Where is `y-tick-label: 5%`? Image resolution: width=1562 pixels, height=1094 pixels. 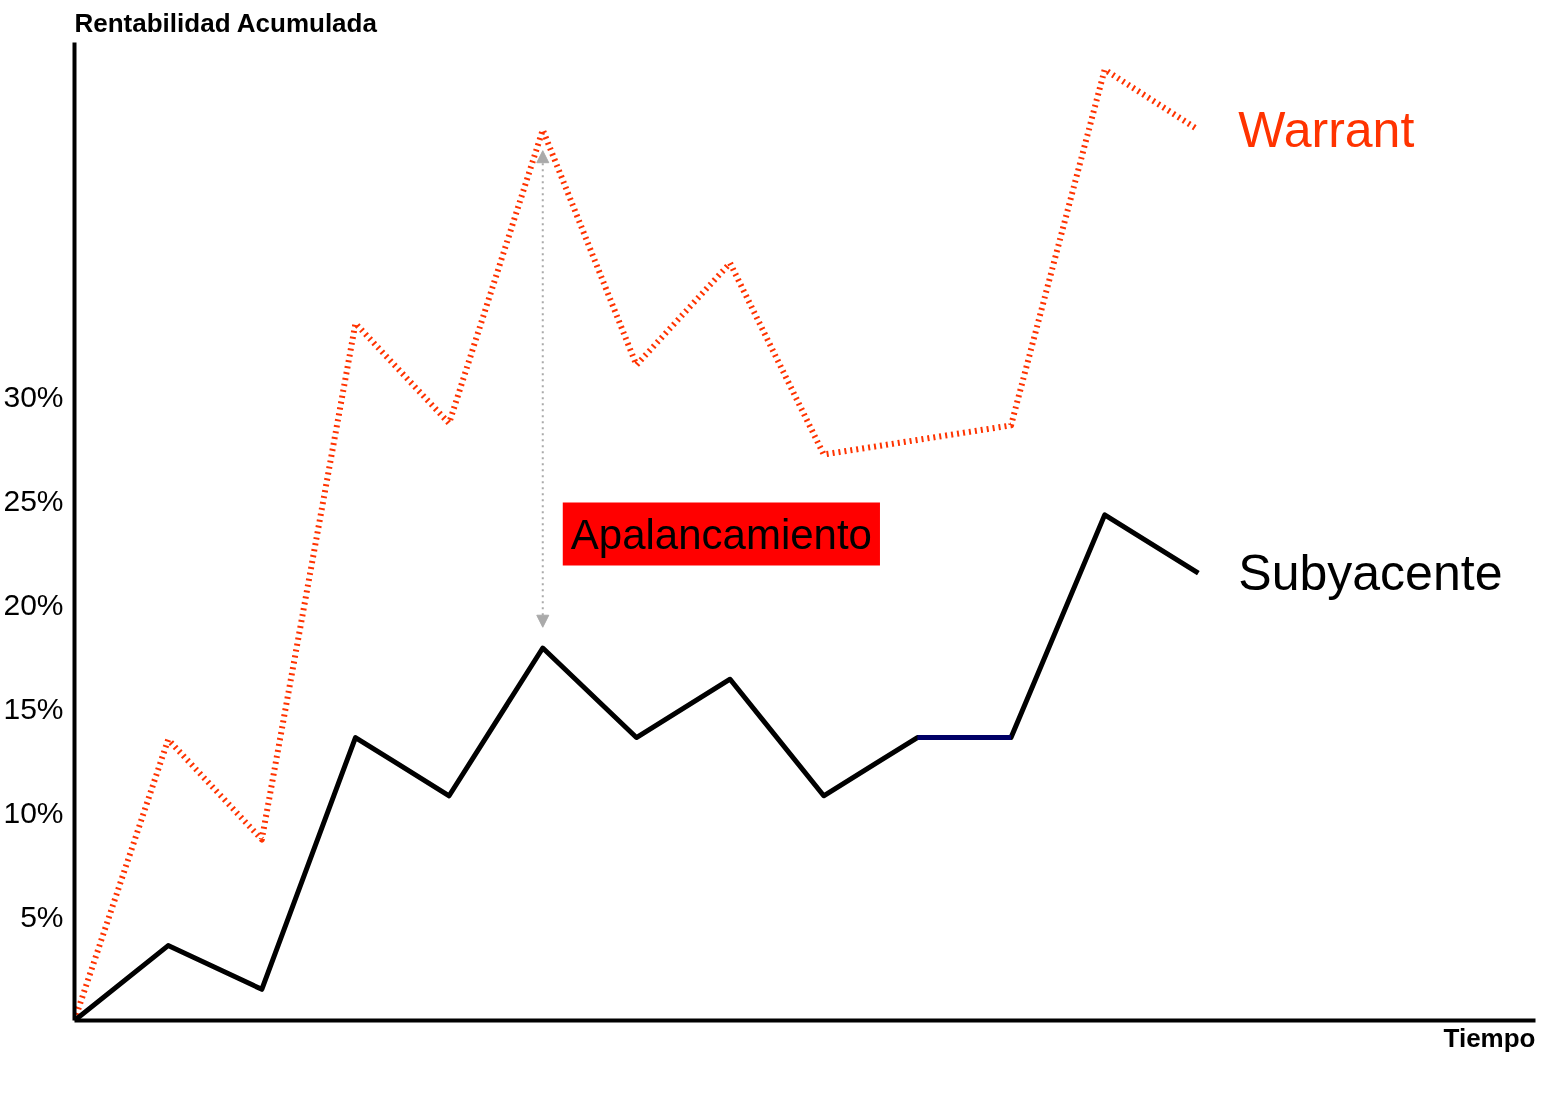 y-tick-label: 5% is located at coordinates (42, 916).